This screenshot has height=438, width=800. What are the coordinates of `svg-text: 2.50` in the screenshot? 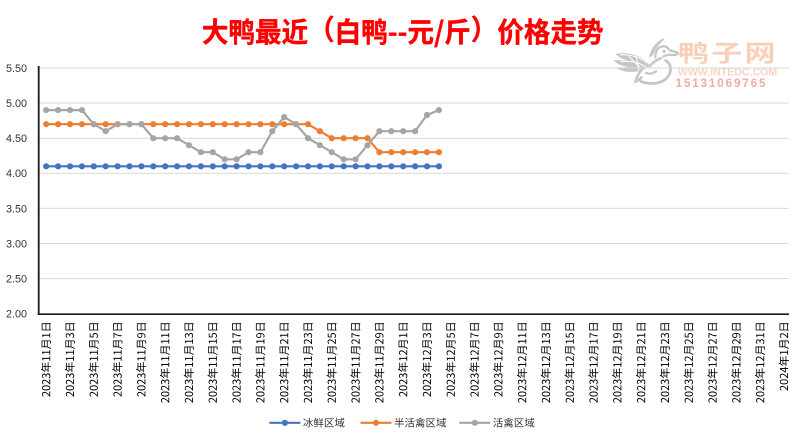 It's located at (16, 280).